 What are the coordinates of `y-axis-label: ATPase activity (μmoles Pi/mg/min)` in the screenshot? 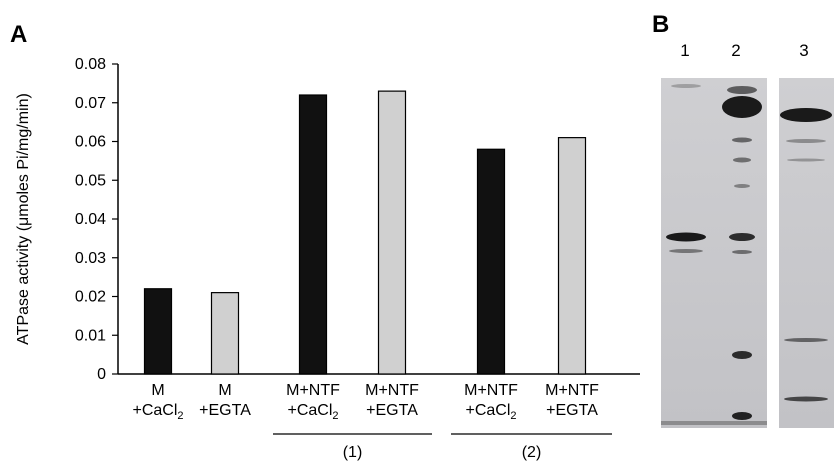 It's located at (23, 219).